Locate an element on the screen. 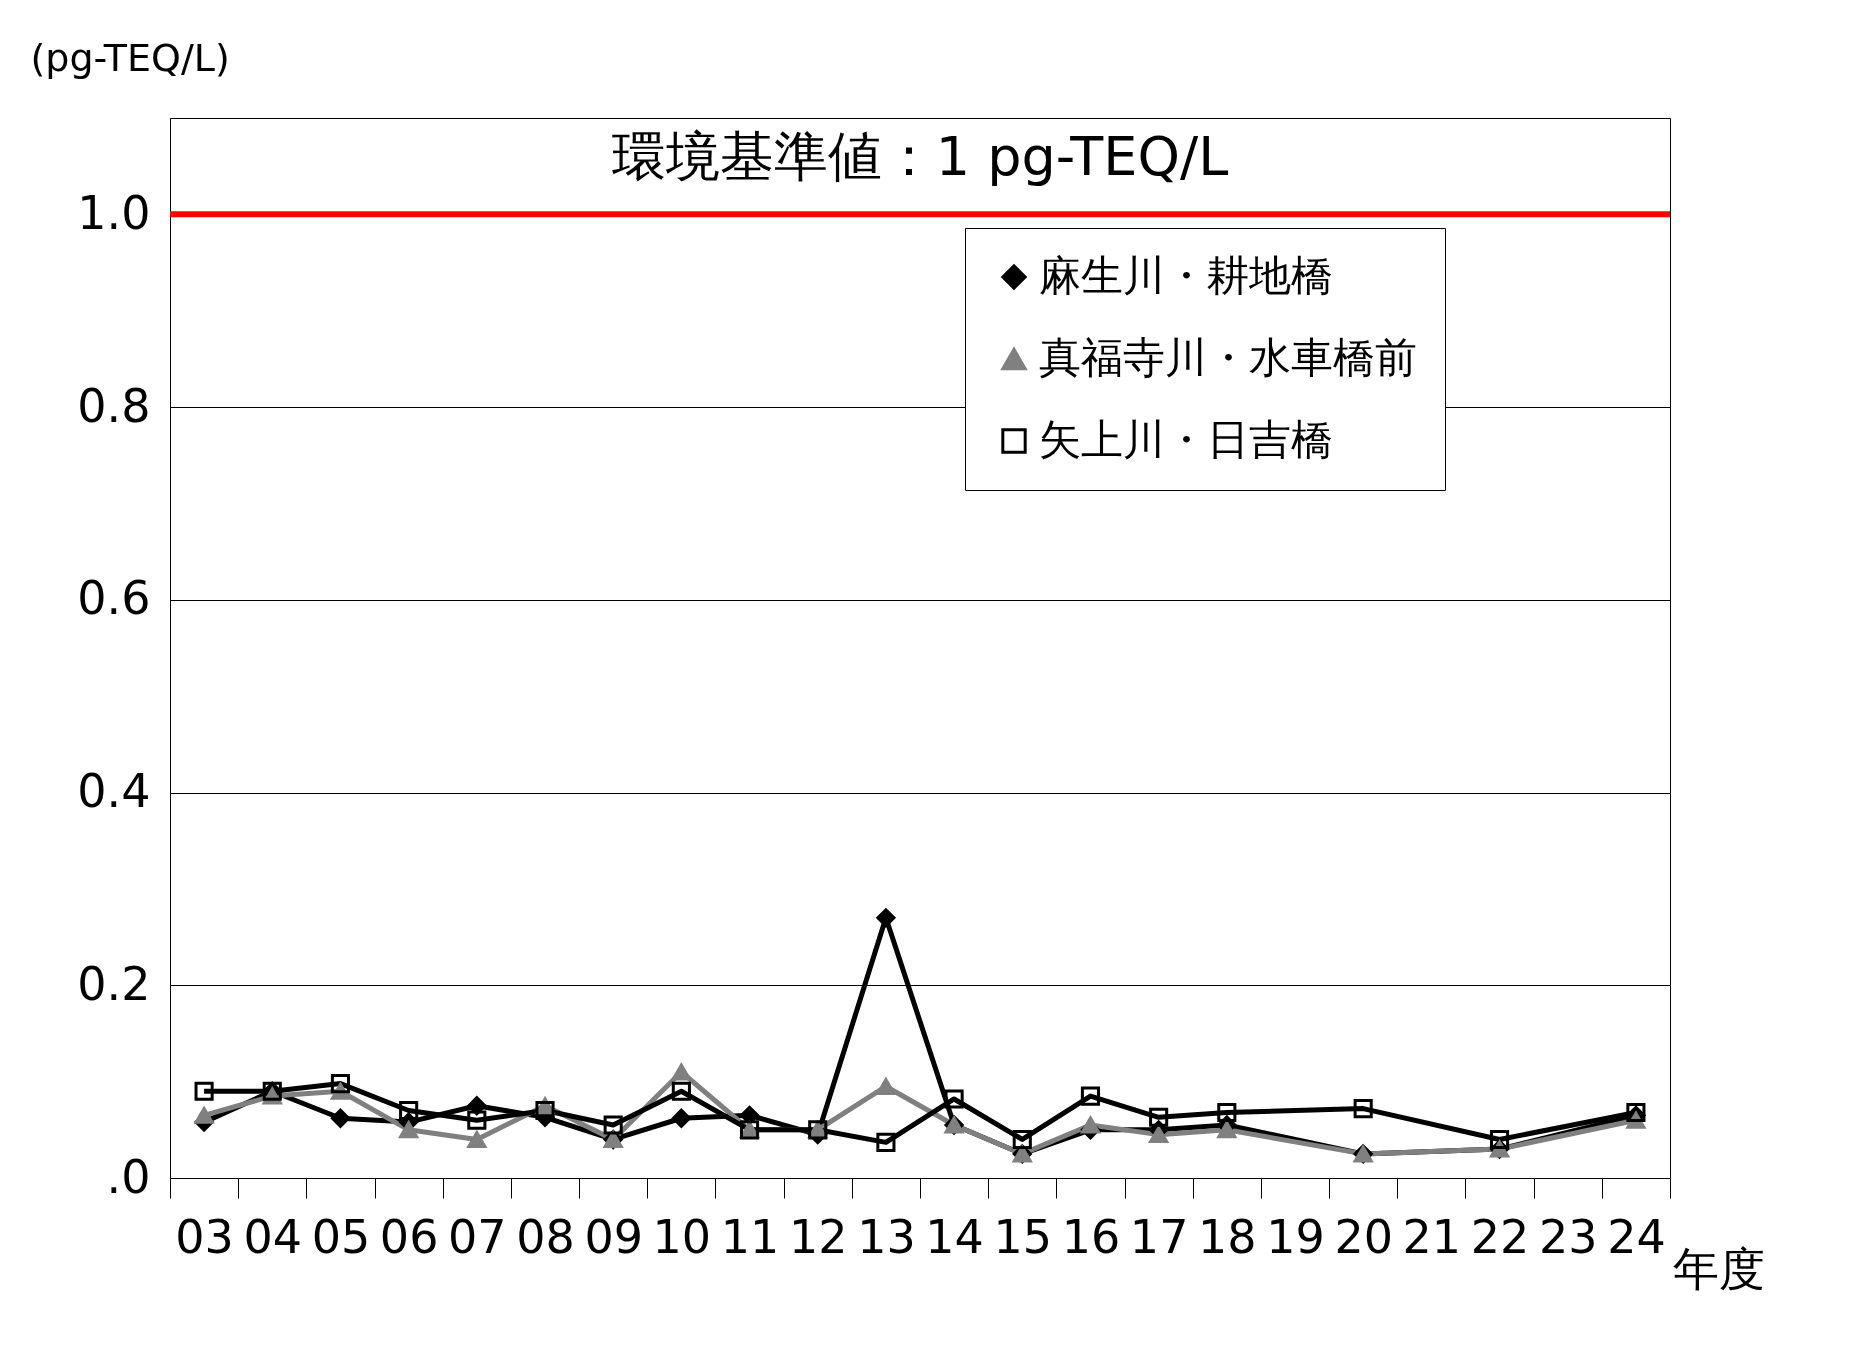 The height and width of the screenshot is (1353, 1869). x-axis-title: 年度 is located at coordinates (1718, 1268).